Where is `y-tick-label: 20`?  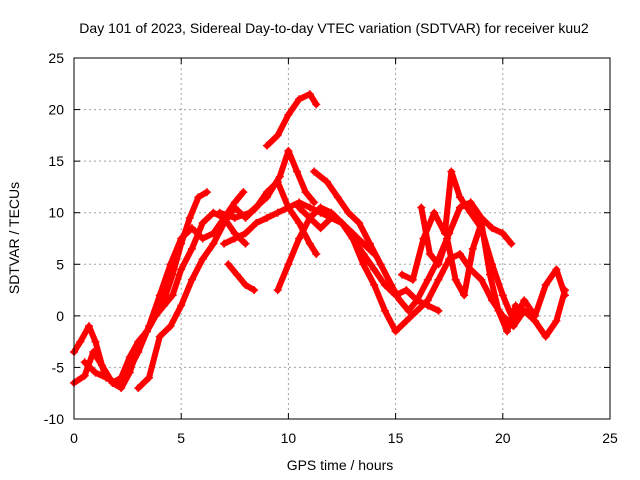
y-tick-label: 20 is located at coordinates (56, 110).